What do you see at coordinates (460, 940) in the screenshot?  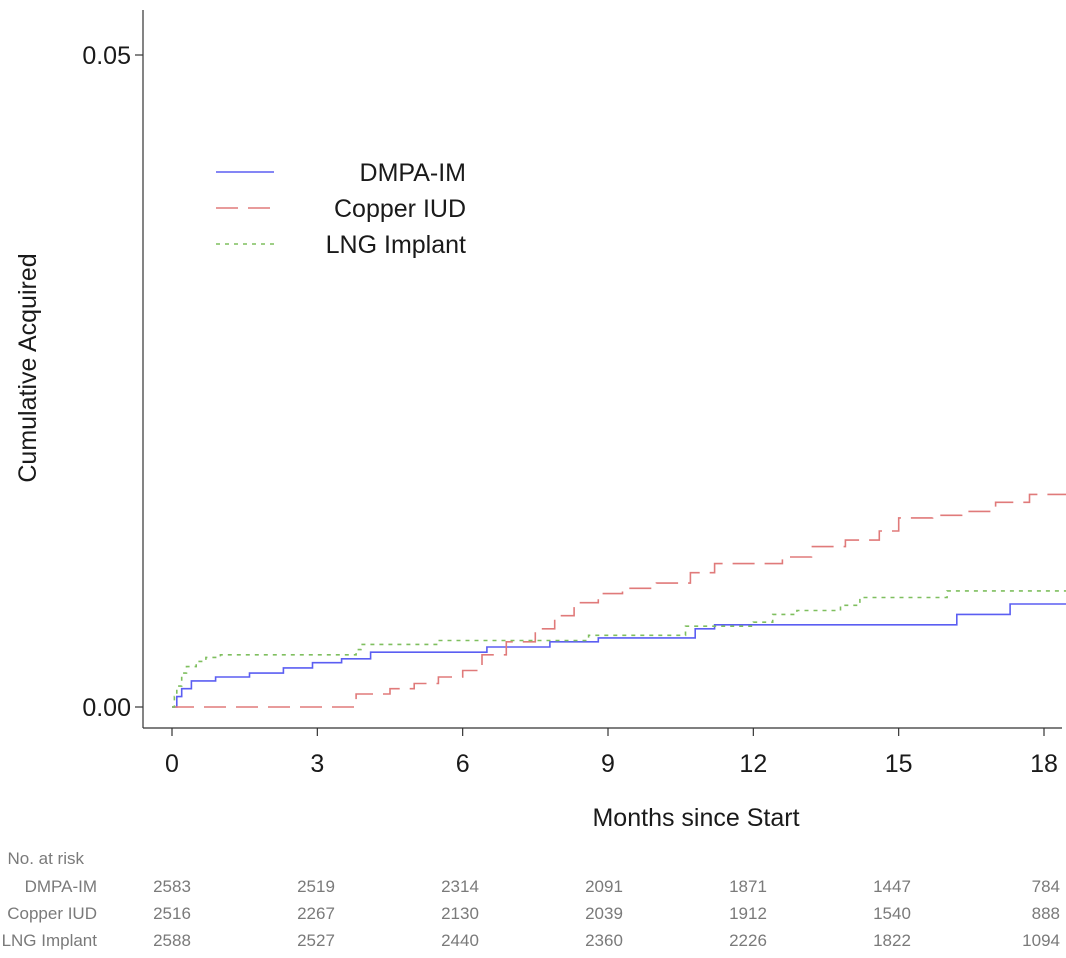 I see `risk-cell: 2440` at bounding box center [460, 940].